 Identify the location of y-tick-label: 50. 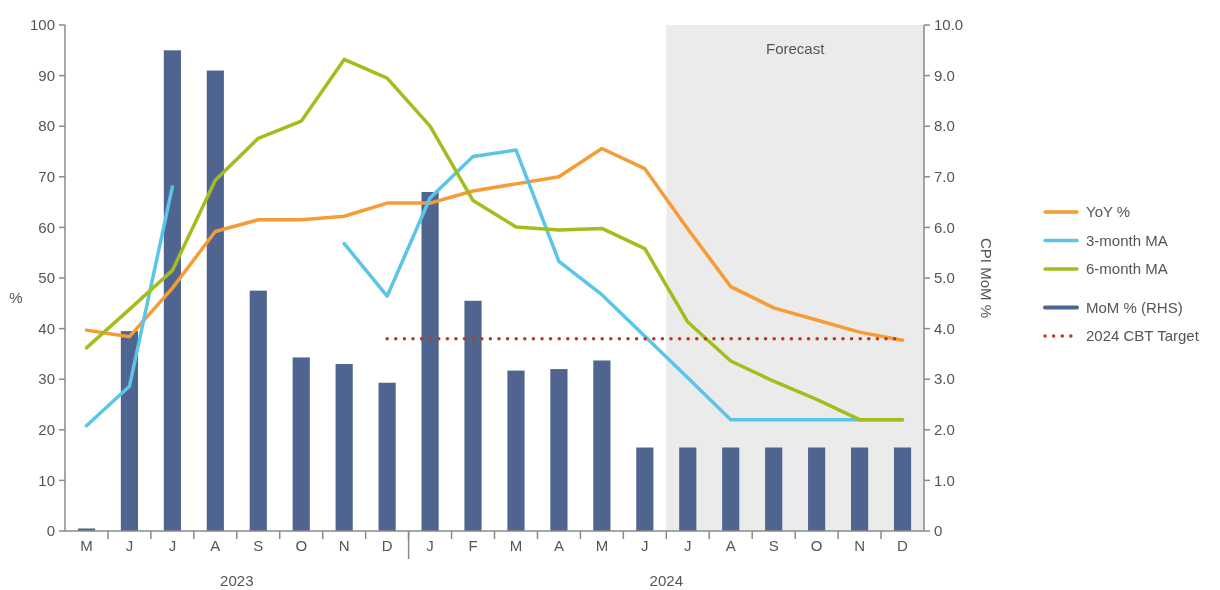
(46, 278).